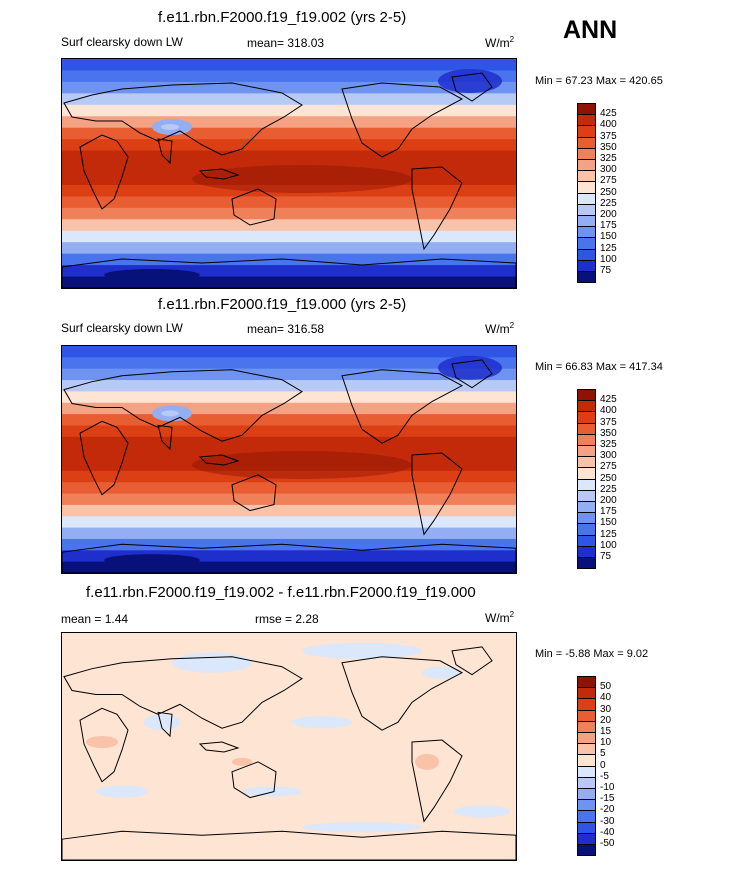  Describe the element at coordinates (590, 30) in the screenshot. I see `season-label: ANN` at that location.